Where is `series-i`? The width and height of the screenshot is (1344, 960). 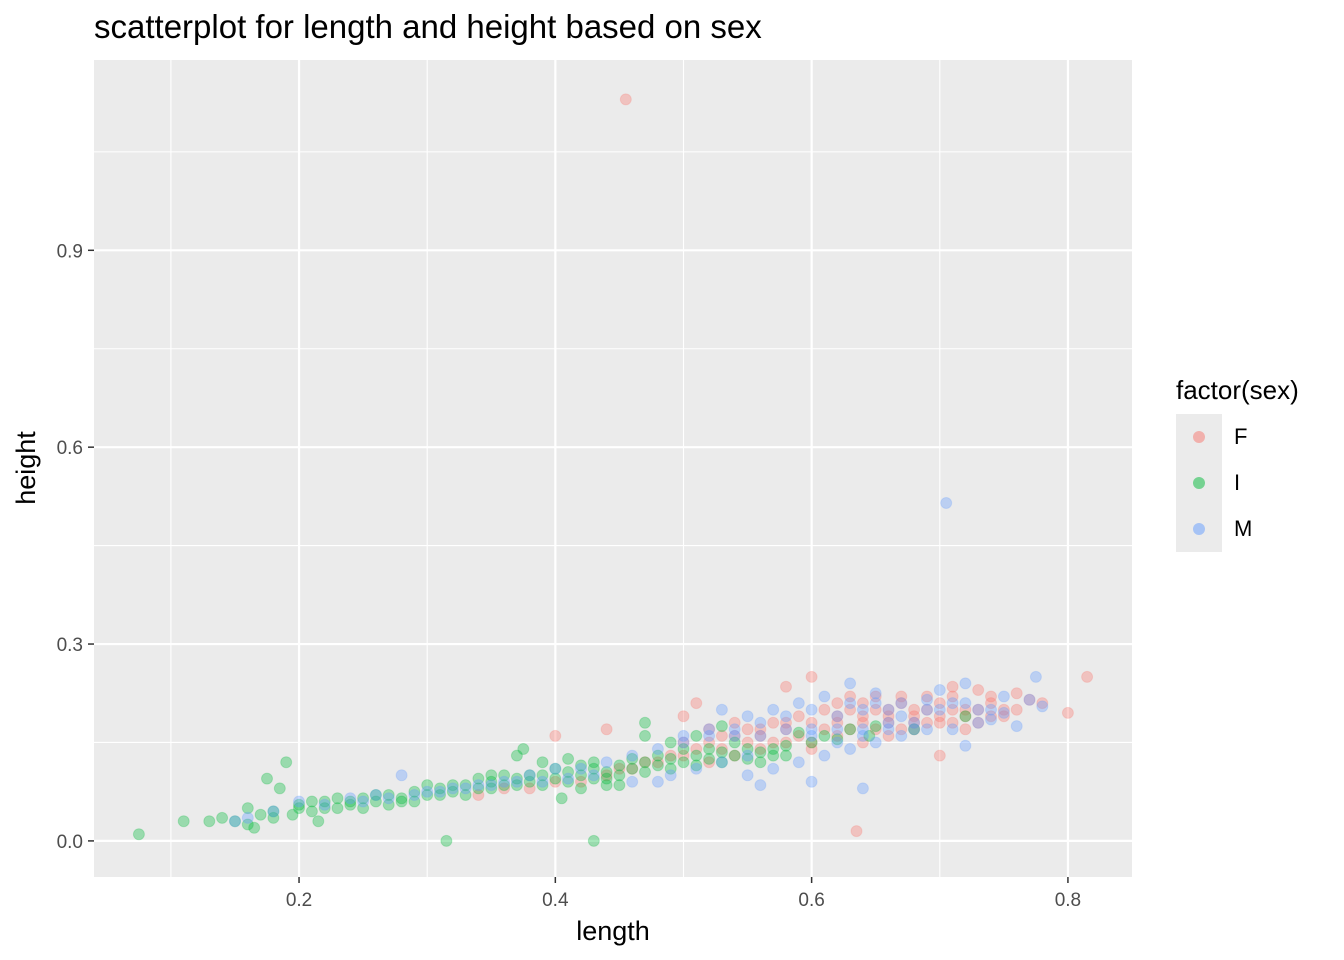
series-i is located at coordinates (552, 778).